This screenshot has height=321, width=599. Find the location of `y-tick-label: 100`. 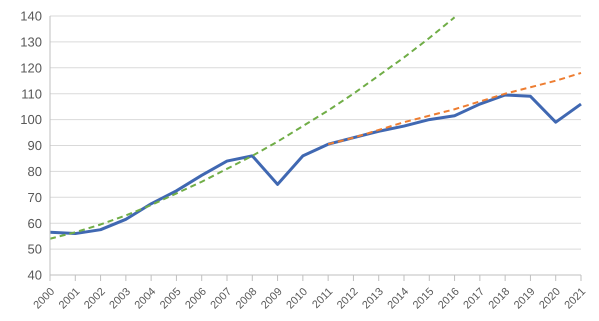

y-tick-label: 100 is located at coordinates (31, 120).